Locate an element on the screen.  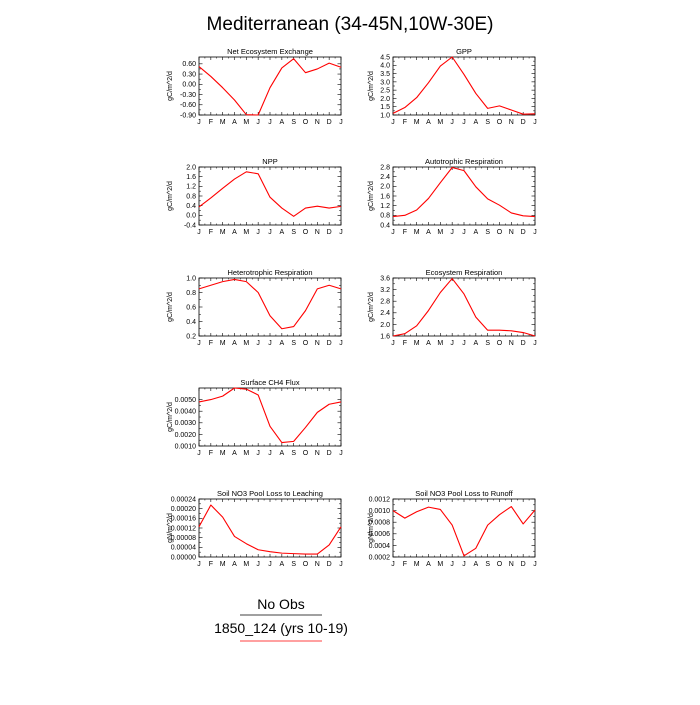
page-title: Mediterranean (34-45N,10W-30E) is located at coordinates (350, 24).